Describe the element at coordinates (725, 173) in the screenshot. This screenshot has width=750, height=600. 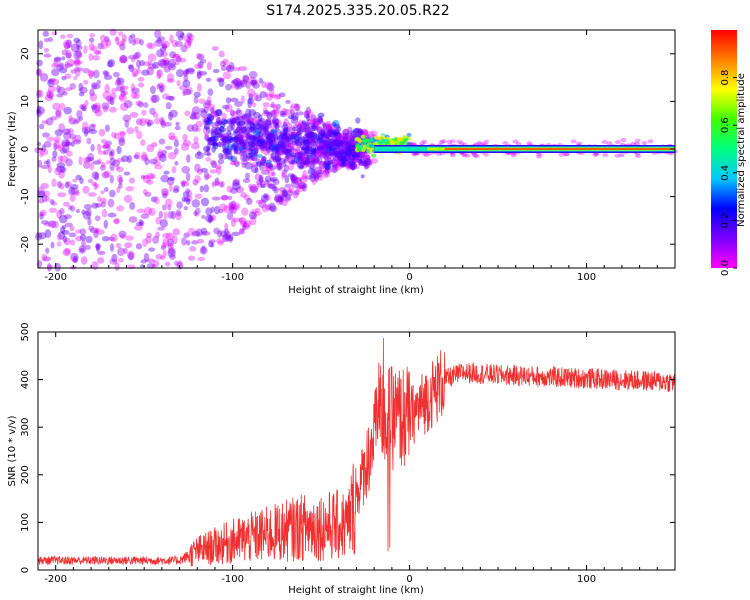
I see `colorbar-tick-label: 0.4` at that location.